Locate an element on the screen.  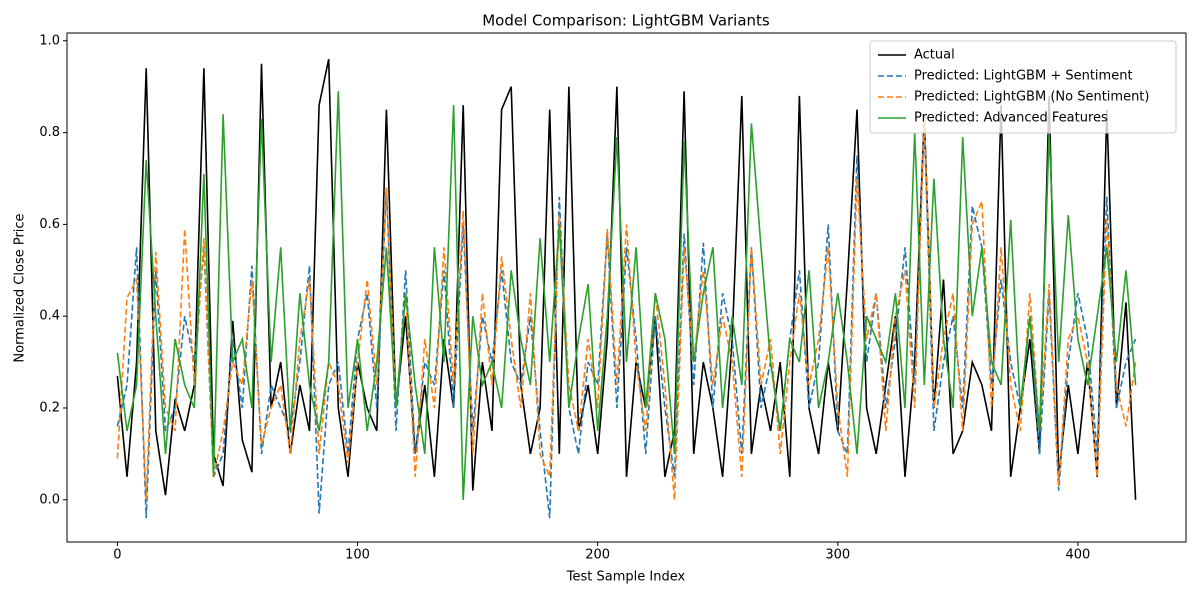
x-axis-label: Test Sample Index is located at coordinates (626, 577).